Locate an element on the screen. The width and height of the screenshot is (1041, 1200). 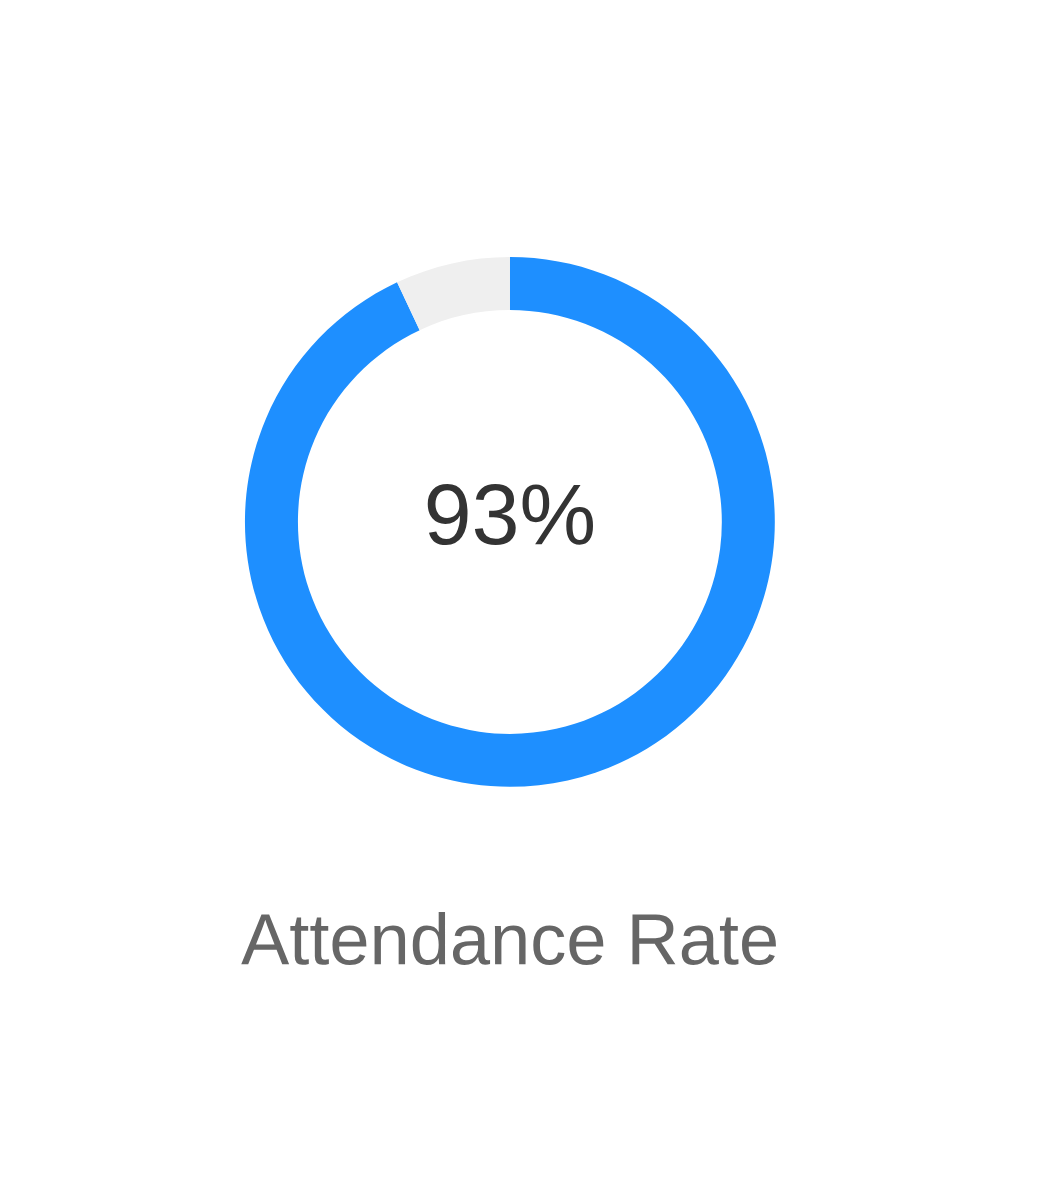
data-label: 93% is located at coordinates (510, 515).